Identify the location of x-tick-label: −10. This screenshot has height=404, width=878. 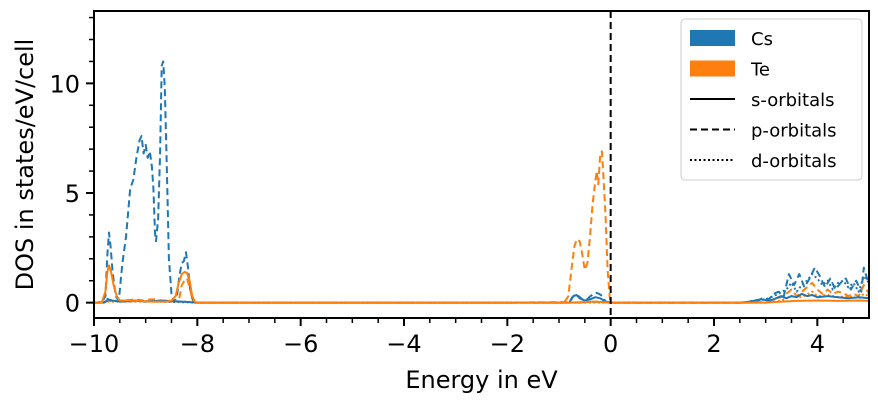
(94, 344).